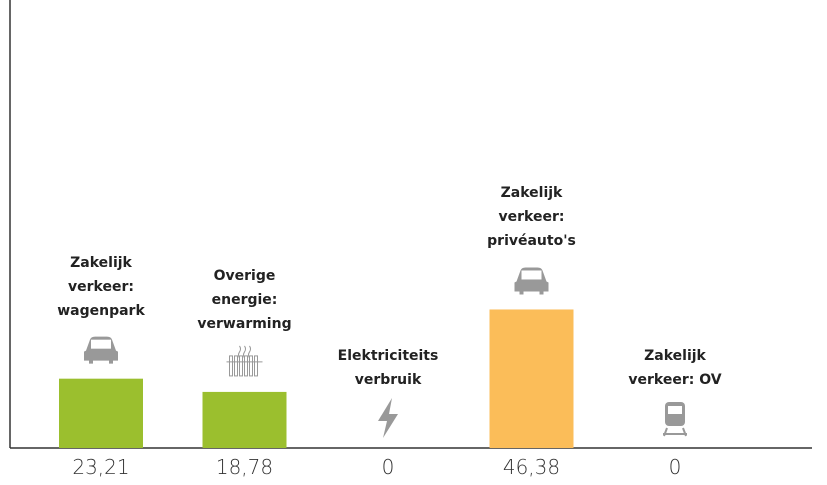 The width and height of the screenshot is (827, 485). I want to click on train-rails, so click(675, 432).